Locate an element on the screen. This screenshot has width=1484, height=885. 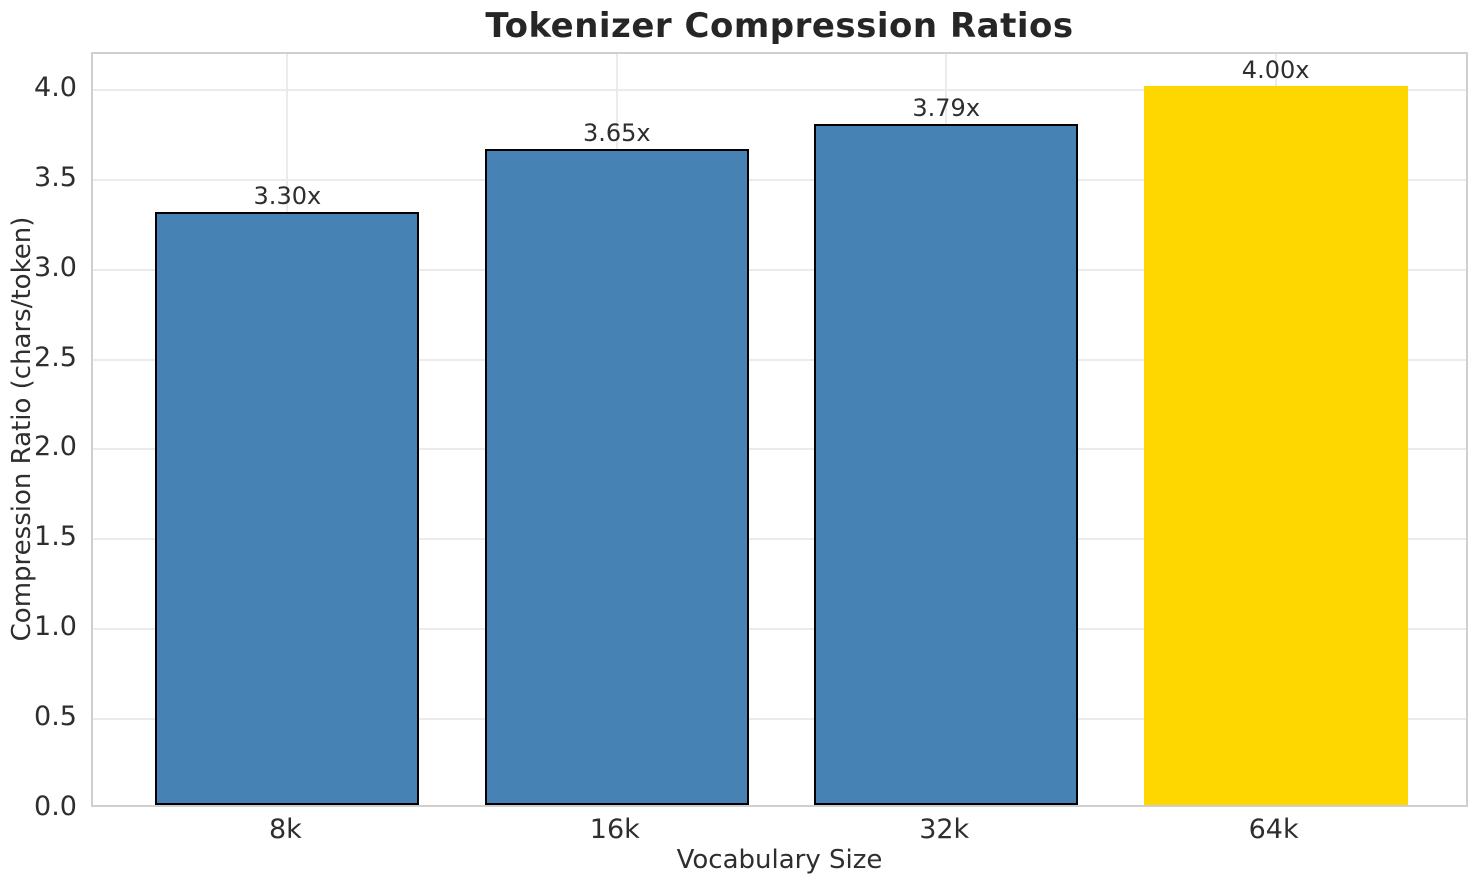
y-tick-label: 3.5 is located at coordinates (55, 177).